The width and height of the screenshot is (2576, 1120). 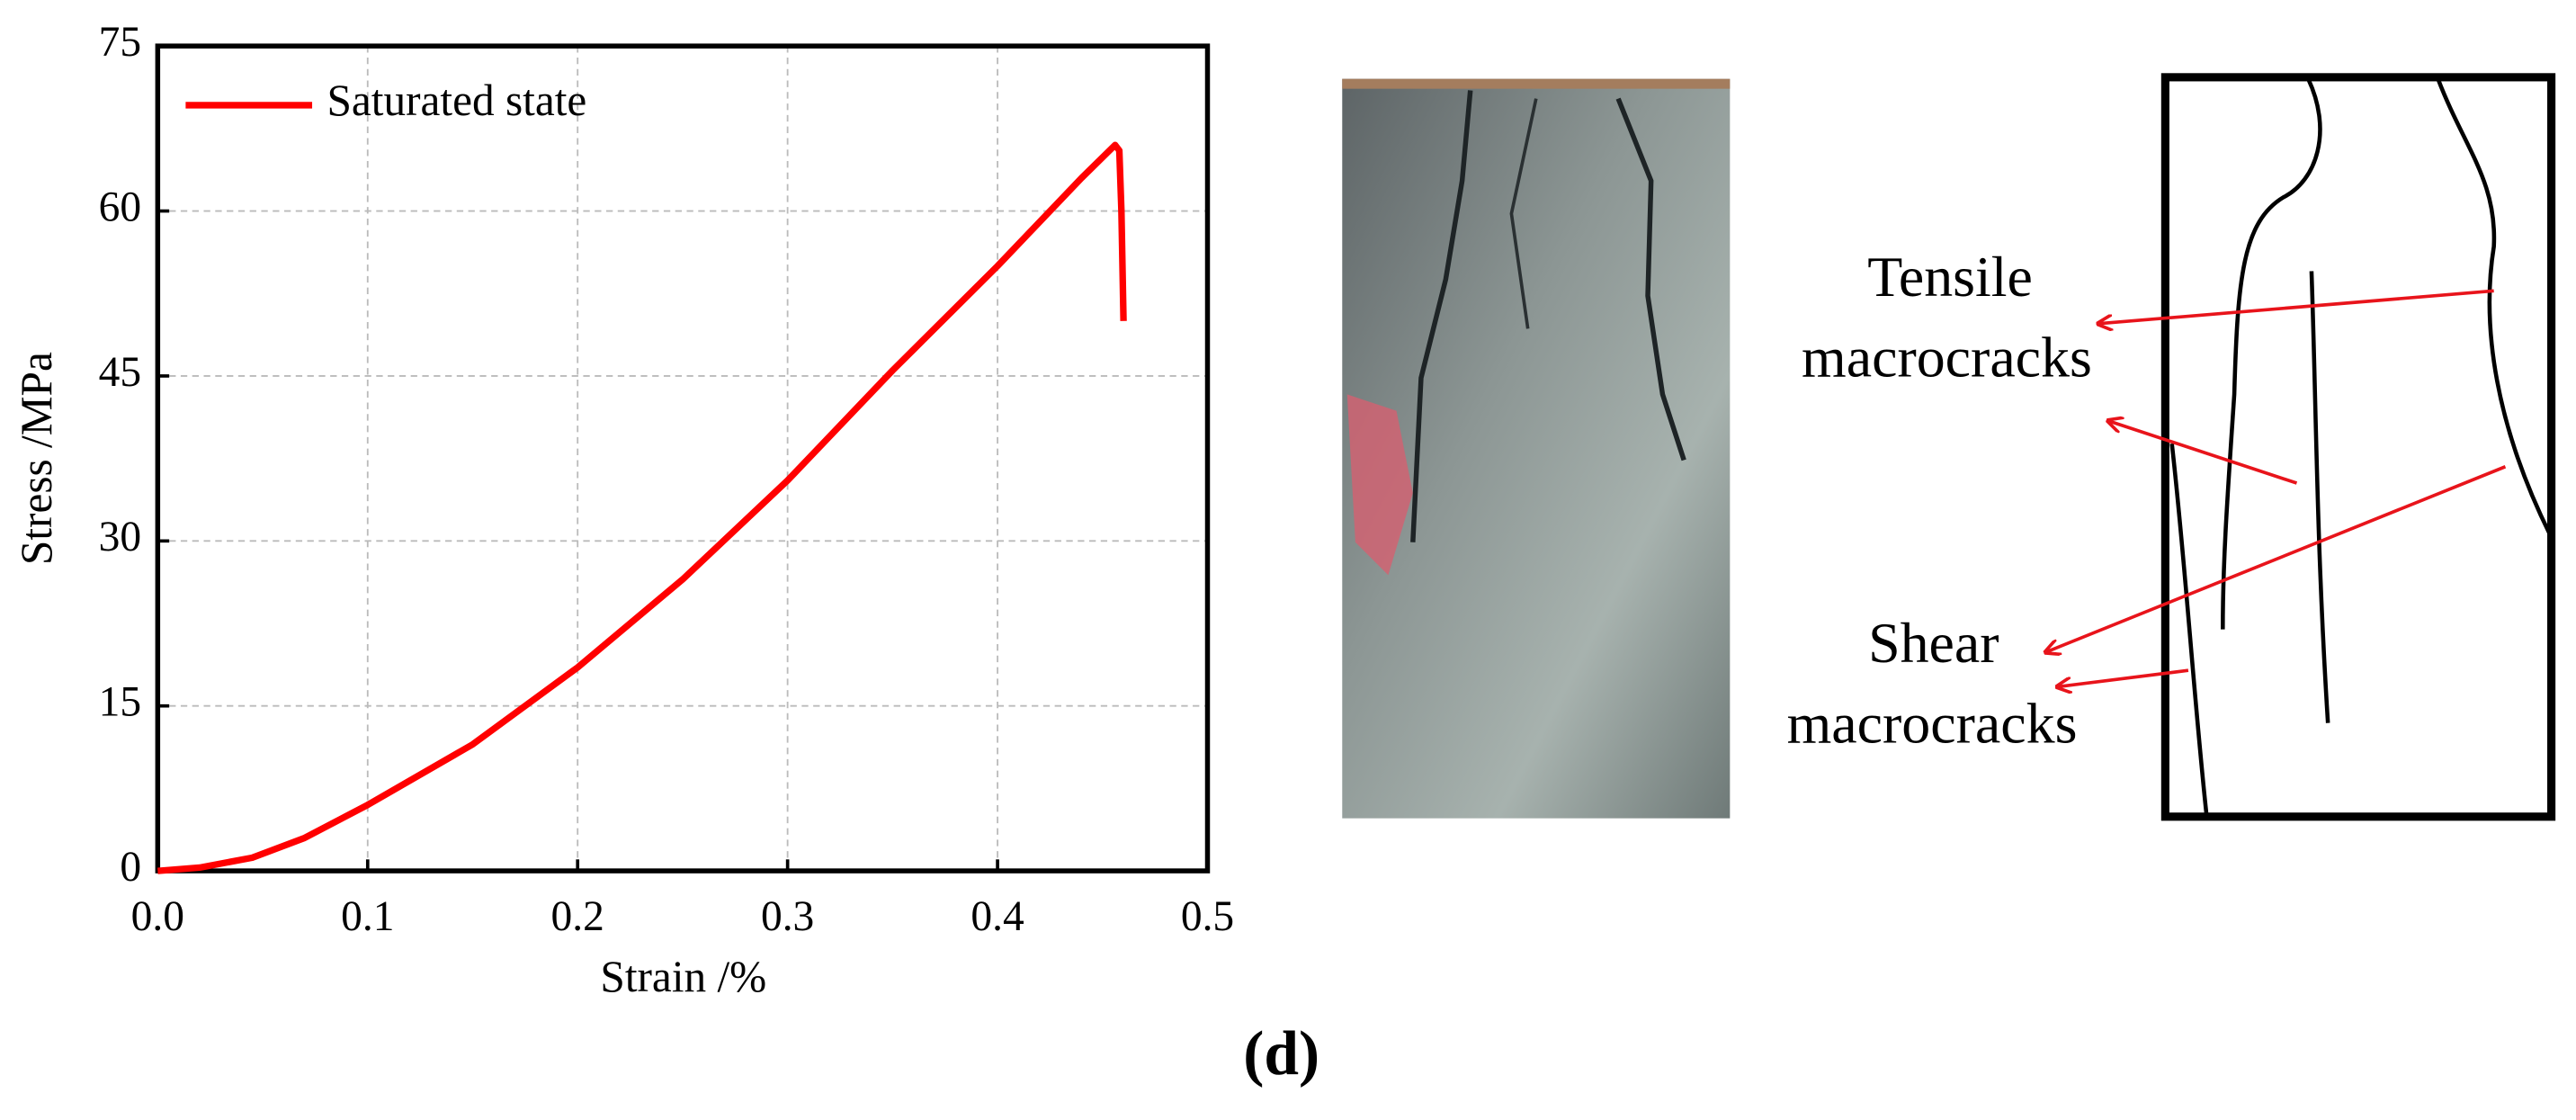 I want to click on x-tick-label: 0.1, so click(x=367, y=916).